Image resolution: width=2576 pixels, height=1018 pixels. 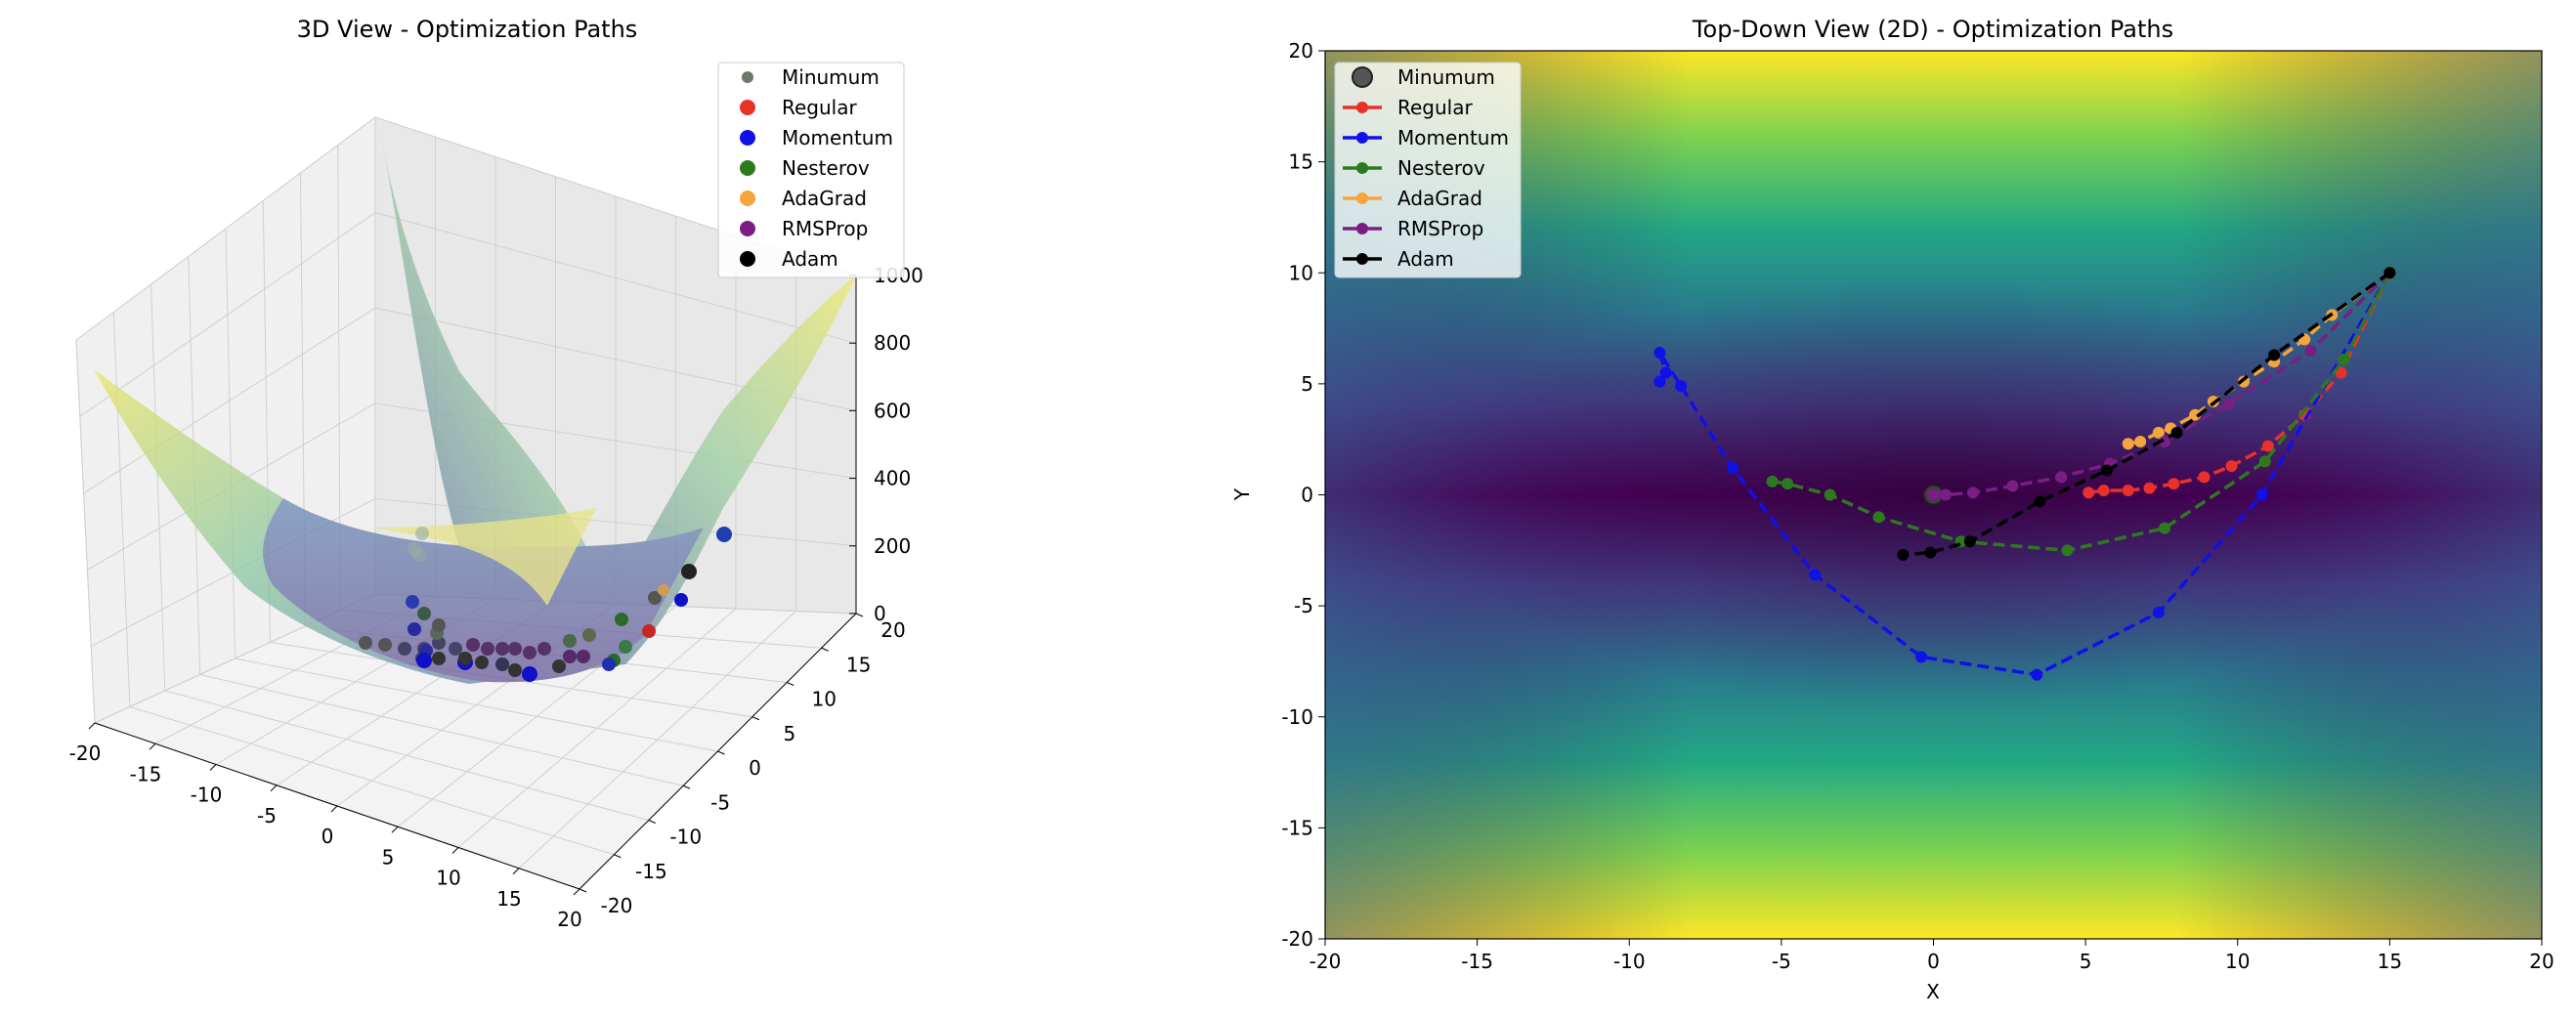 What do you see at coordinates (1441, 168) in the screenshot?
I see `legend-2d-label: Nesterov` at bounding box center [1441, 168].